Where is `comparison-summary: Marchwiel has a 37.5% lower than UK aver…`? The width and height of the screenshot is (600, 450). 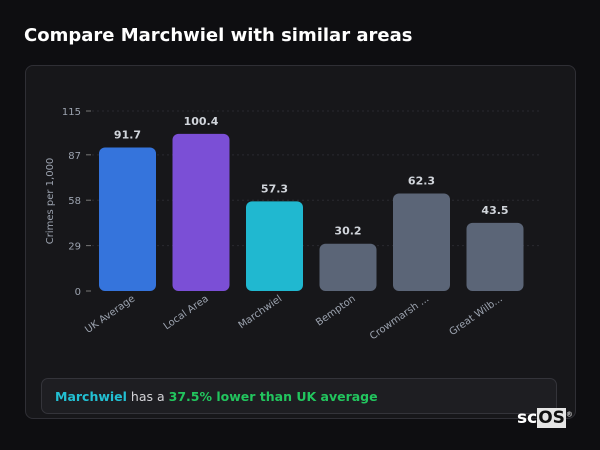
comparison-summary: Marchwiel has a 37.5% lower than UK aver… is located at coordinates (299, 396).